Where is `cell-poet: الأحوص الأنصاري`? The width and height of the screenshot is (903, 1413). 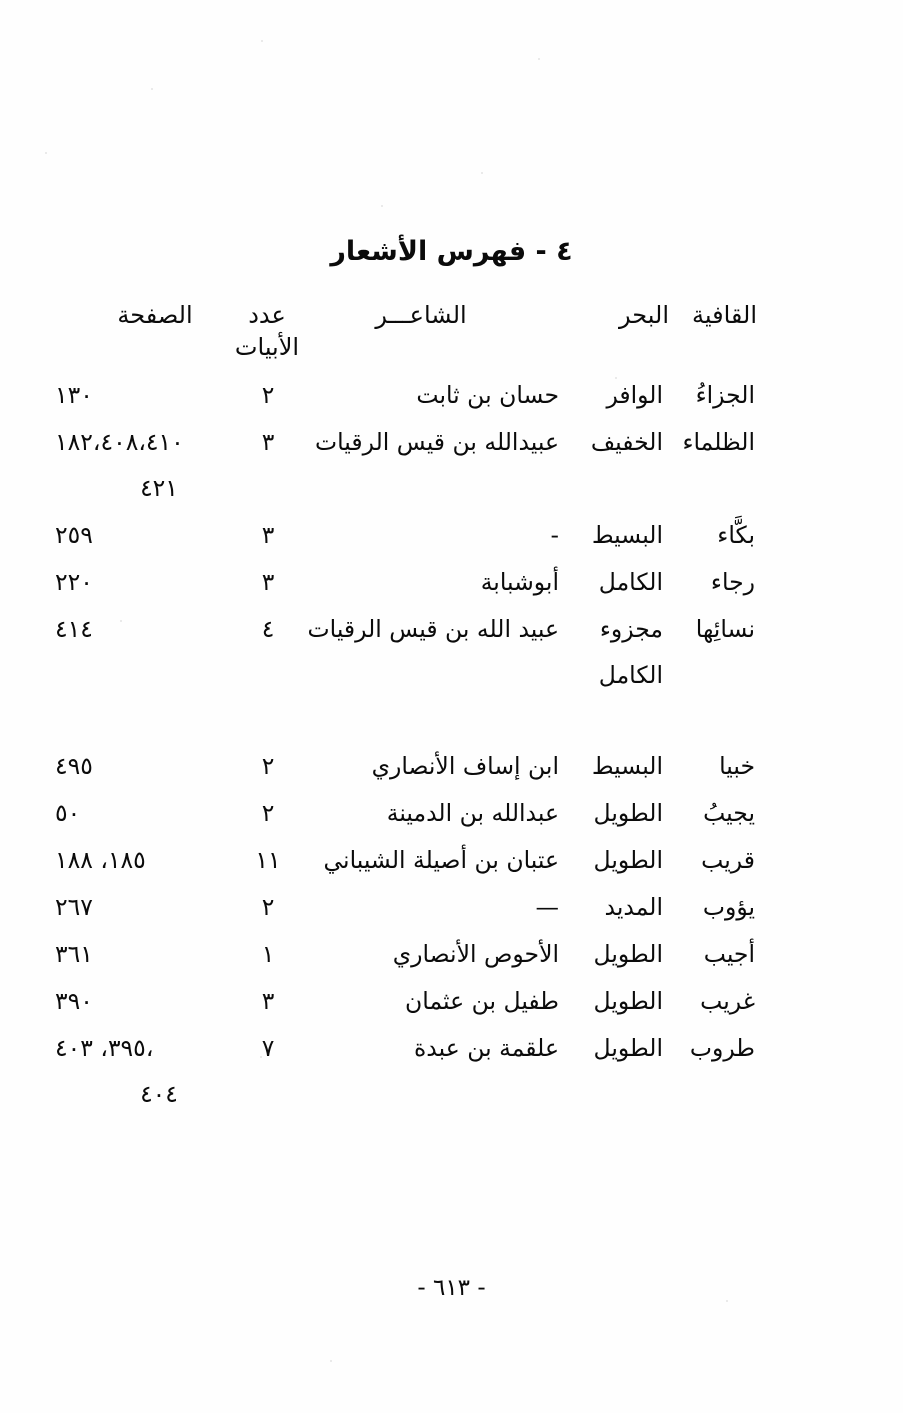
cell-poet: الأحوص الأنصاري is located at coordinates (475, 954).